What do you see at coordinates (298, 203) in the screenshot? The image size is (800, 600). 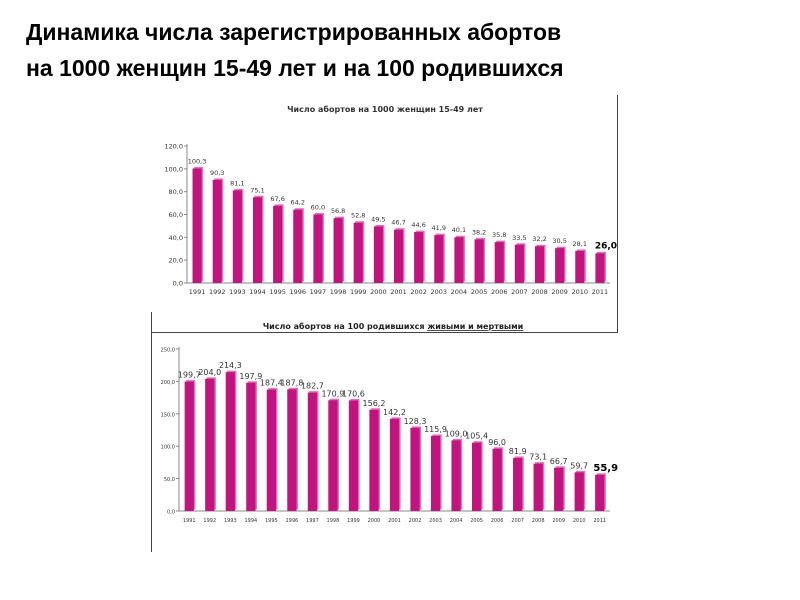 I see `chart-1-value-label: 64,2` at bounding box center [298, 203].